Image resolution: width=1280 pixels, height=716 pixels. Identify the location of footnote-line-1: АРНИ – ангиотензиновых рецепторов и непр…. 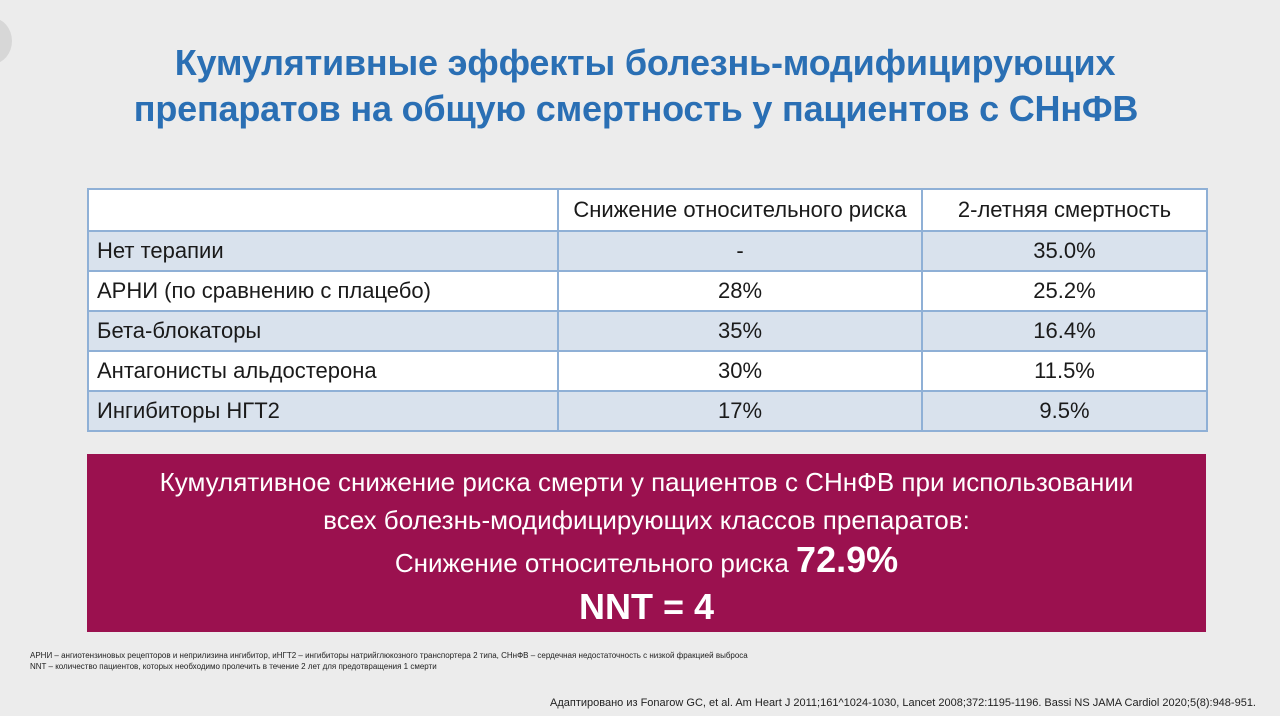
(389, 655).